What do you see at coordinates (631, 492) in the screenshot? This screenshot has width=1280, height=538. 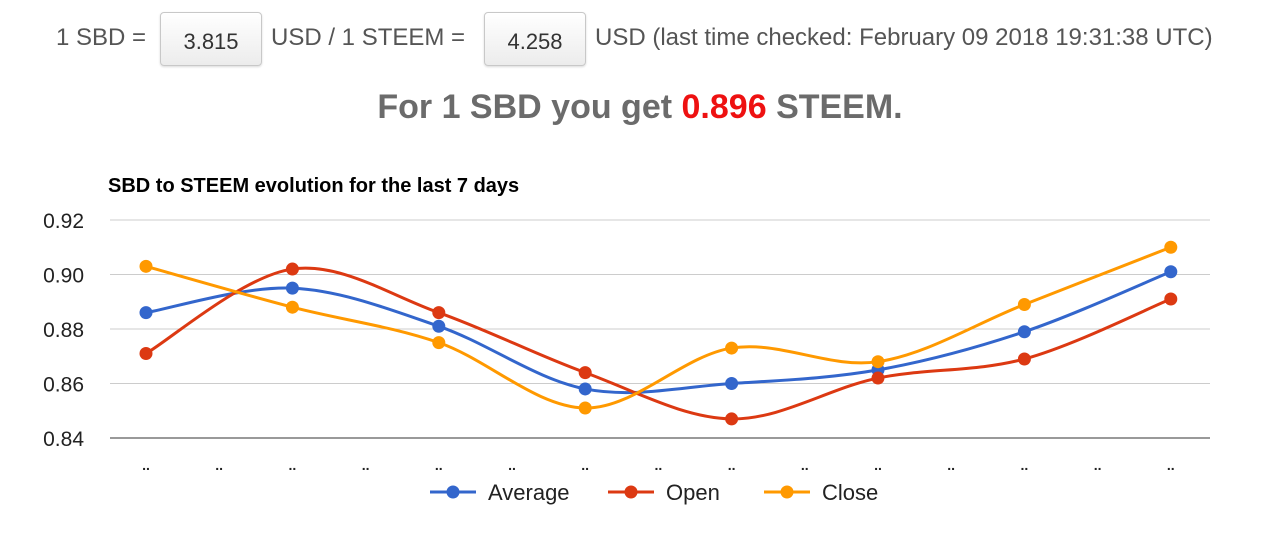 I see `legend-marker-open` at bounding box center [631, 492].